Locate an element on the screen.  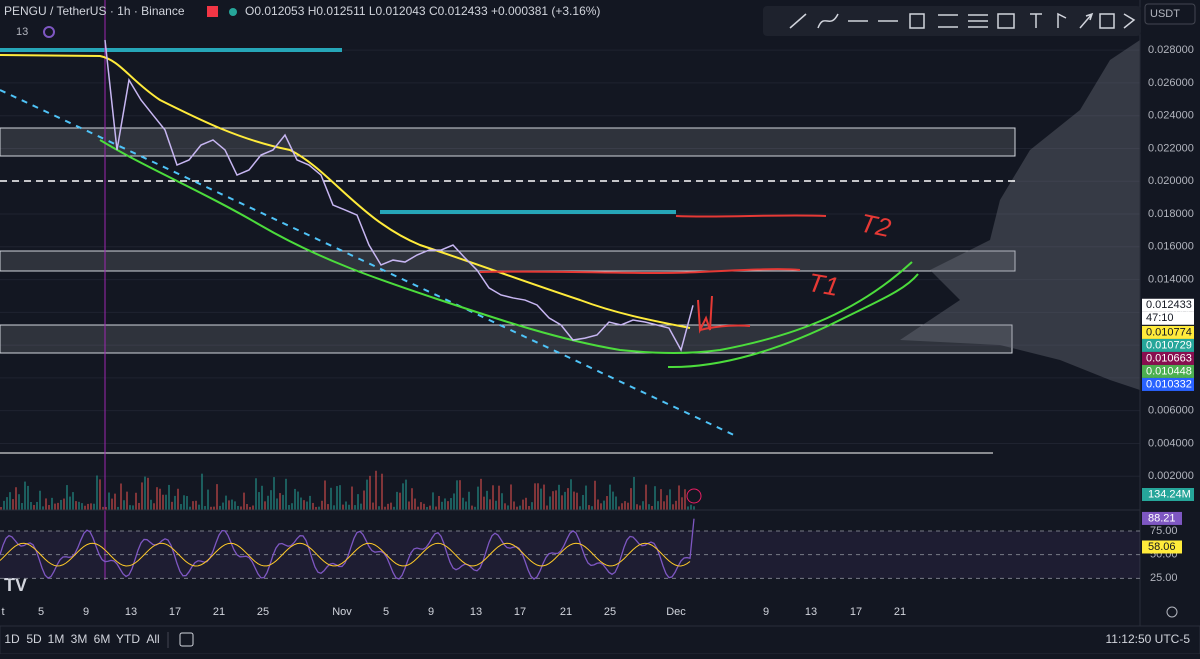
range-button: 1D is located at coordinates (12, 639).